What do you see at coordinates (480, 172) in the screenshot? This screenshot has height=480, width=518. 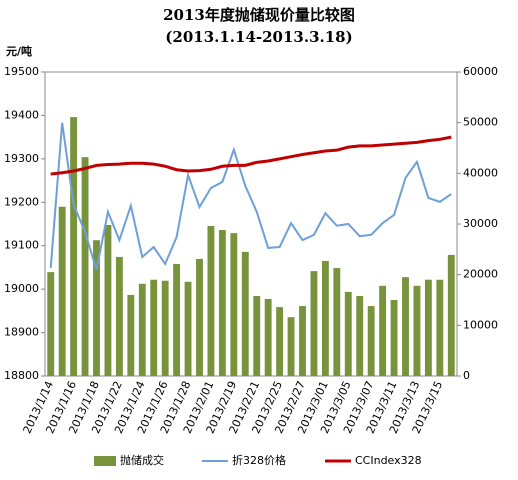 I see `y2-tick-label: 40000` at bounding box center [480, 172].